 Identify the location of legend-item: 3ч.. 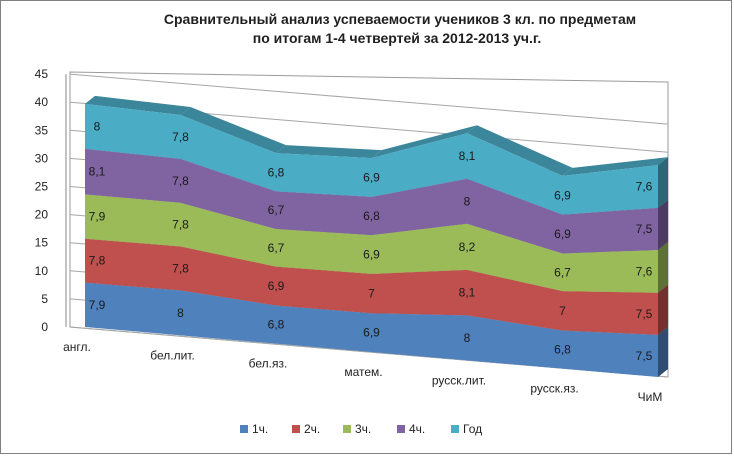
(357, 429).